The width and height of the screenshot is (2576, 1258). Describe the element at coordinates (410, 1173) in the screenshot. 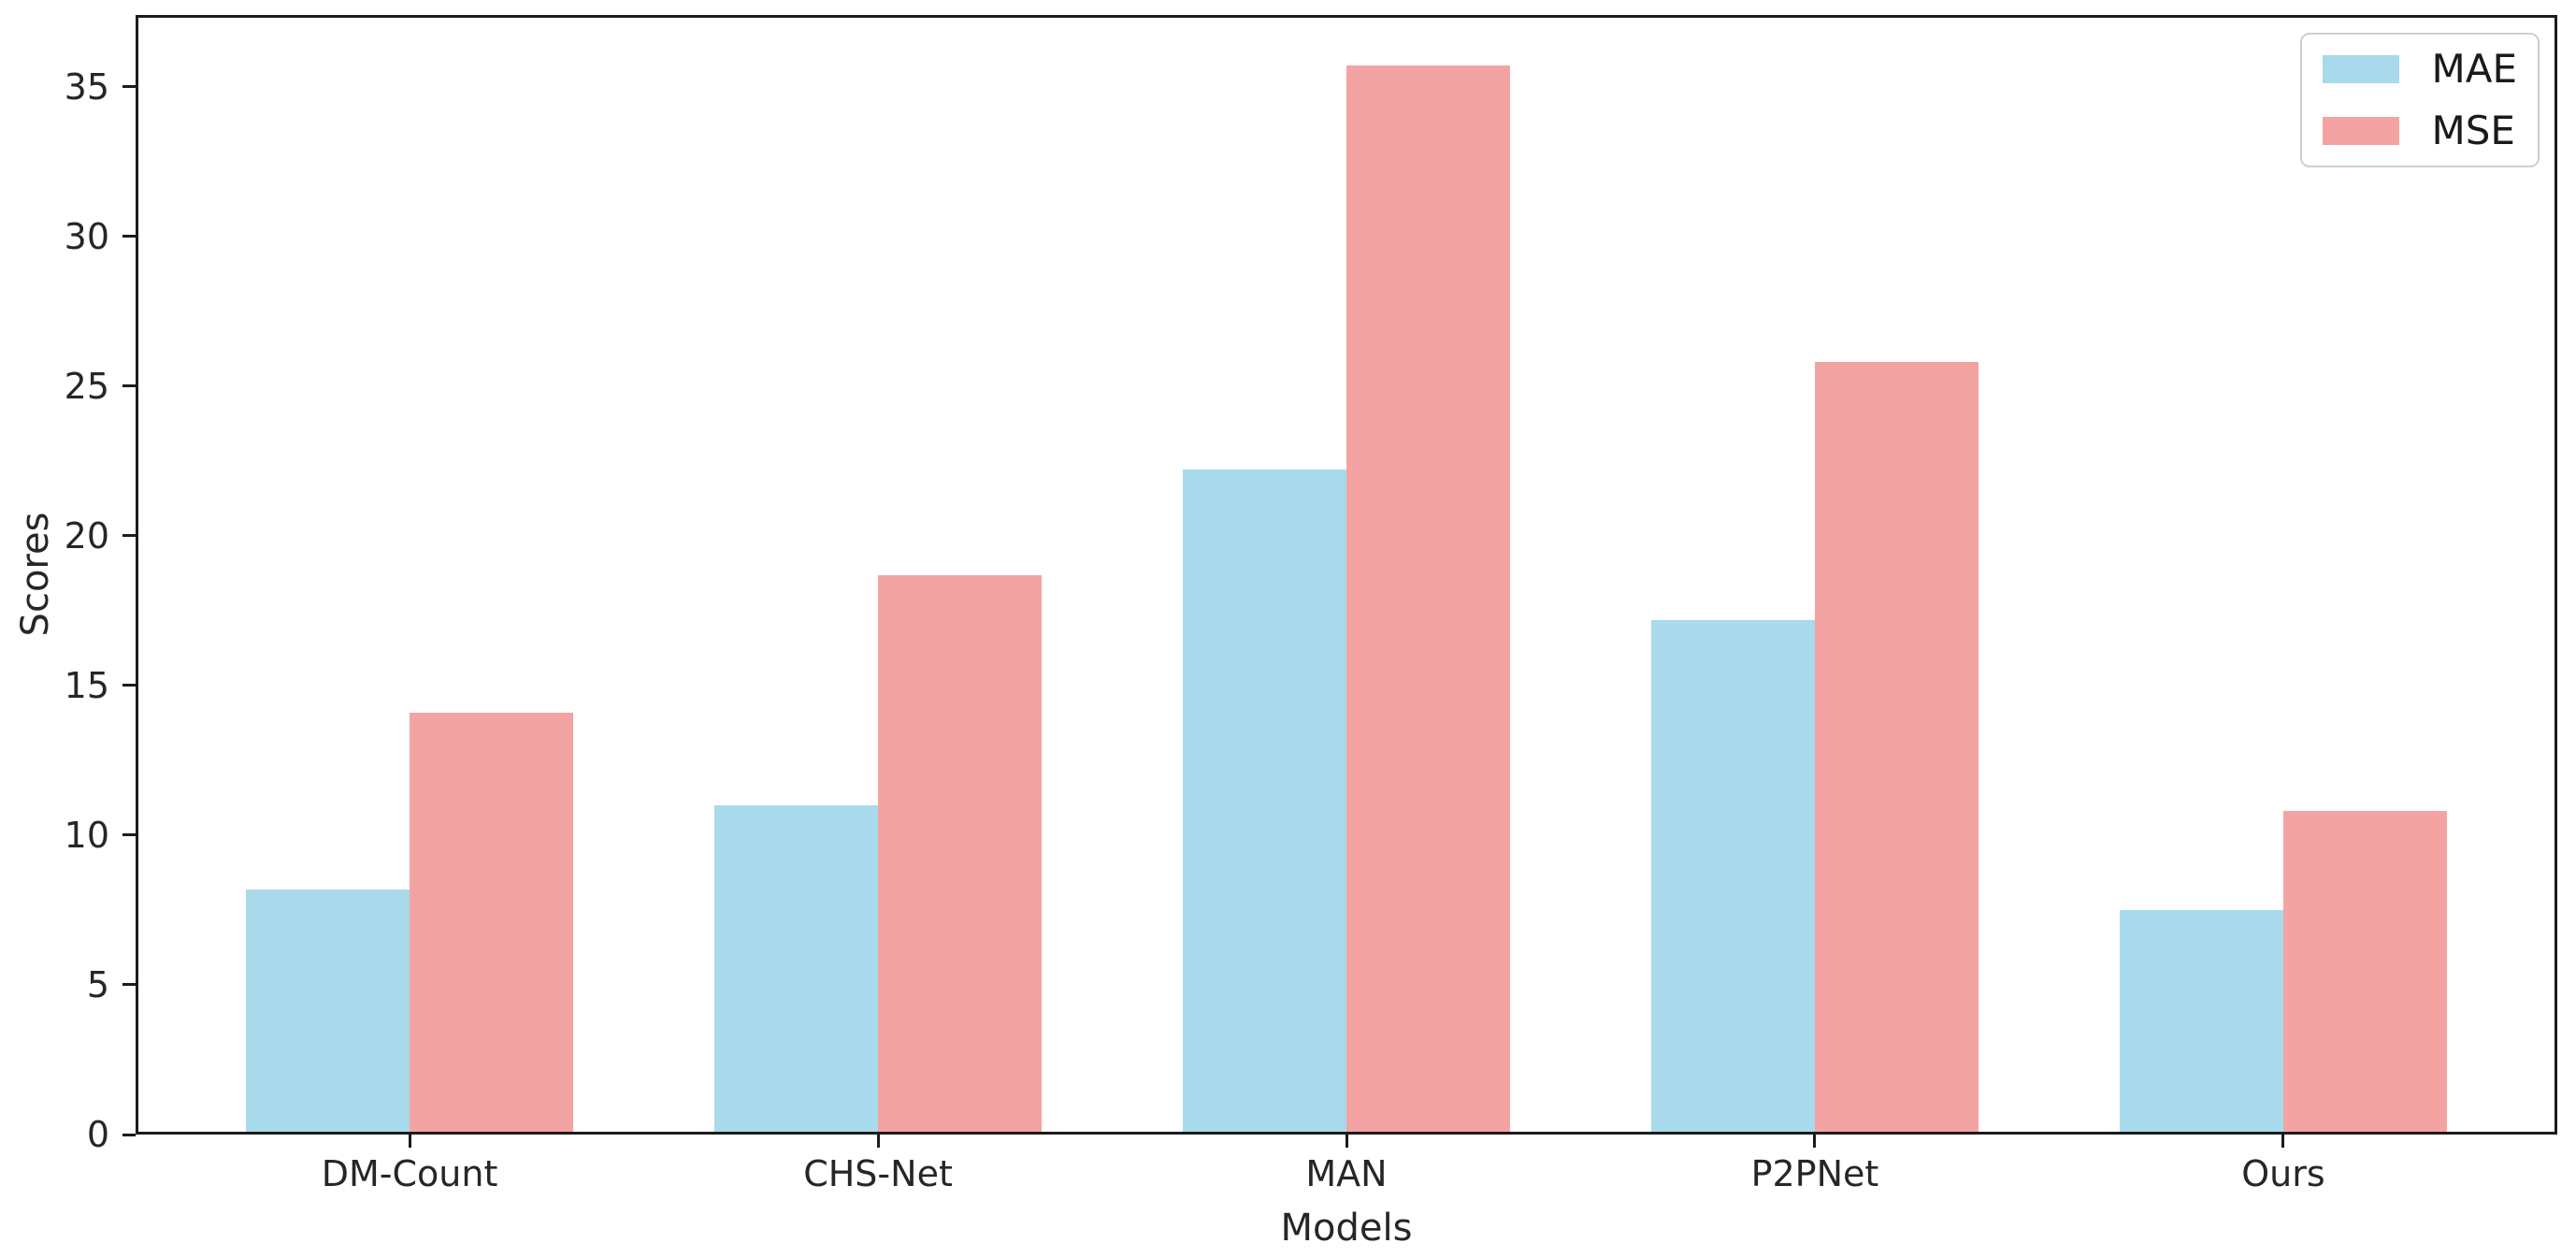

I see `x-tick-label-dm-count: DM-Count` at that location.